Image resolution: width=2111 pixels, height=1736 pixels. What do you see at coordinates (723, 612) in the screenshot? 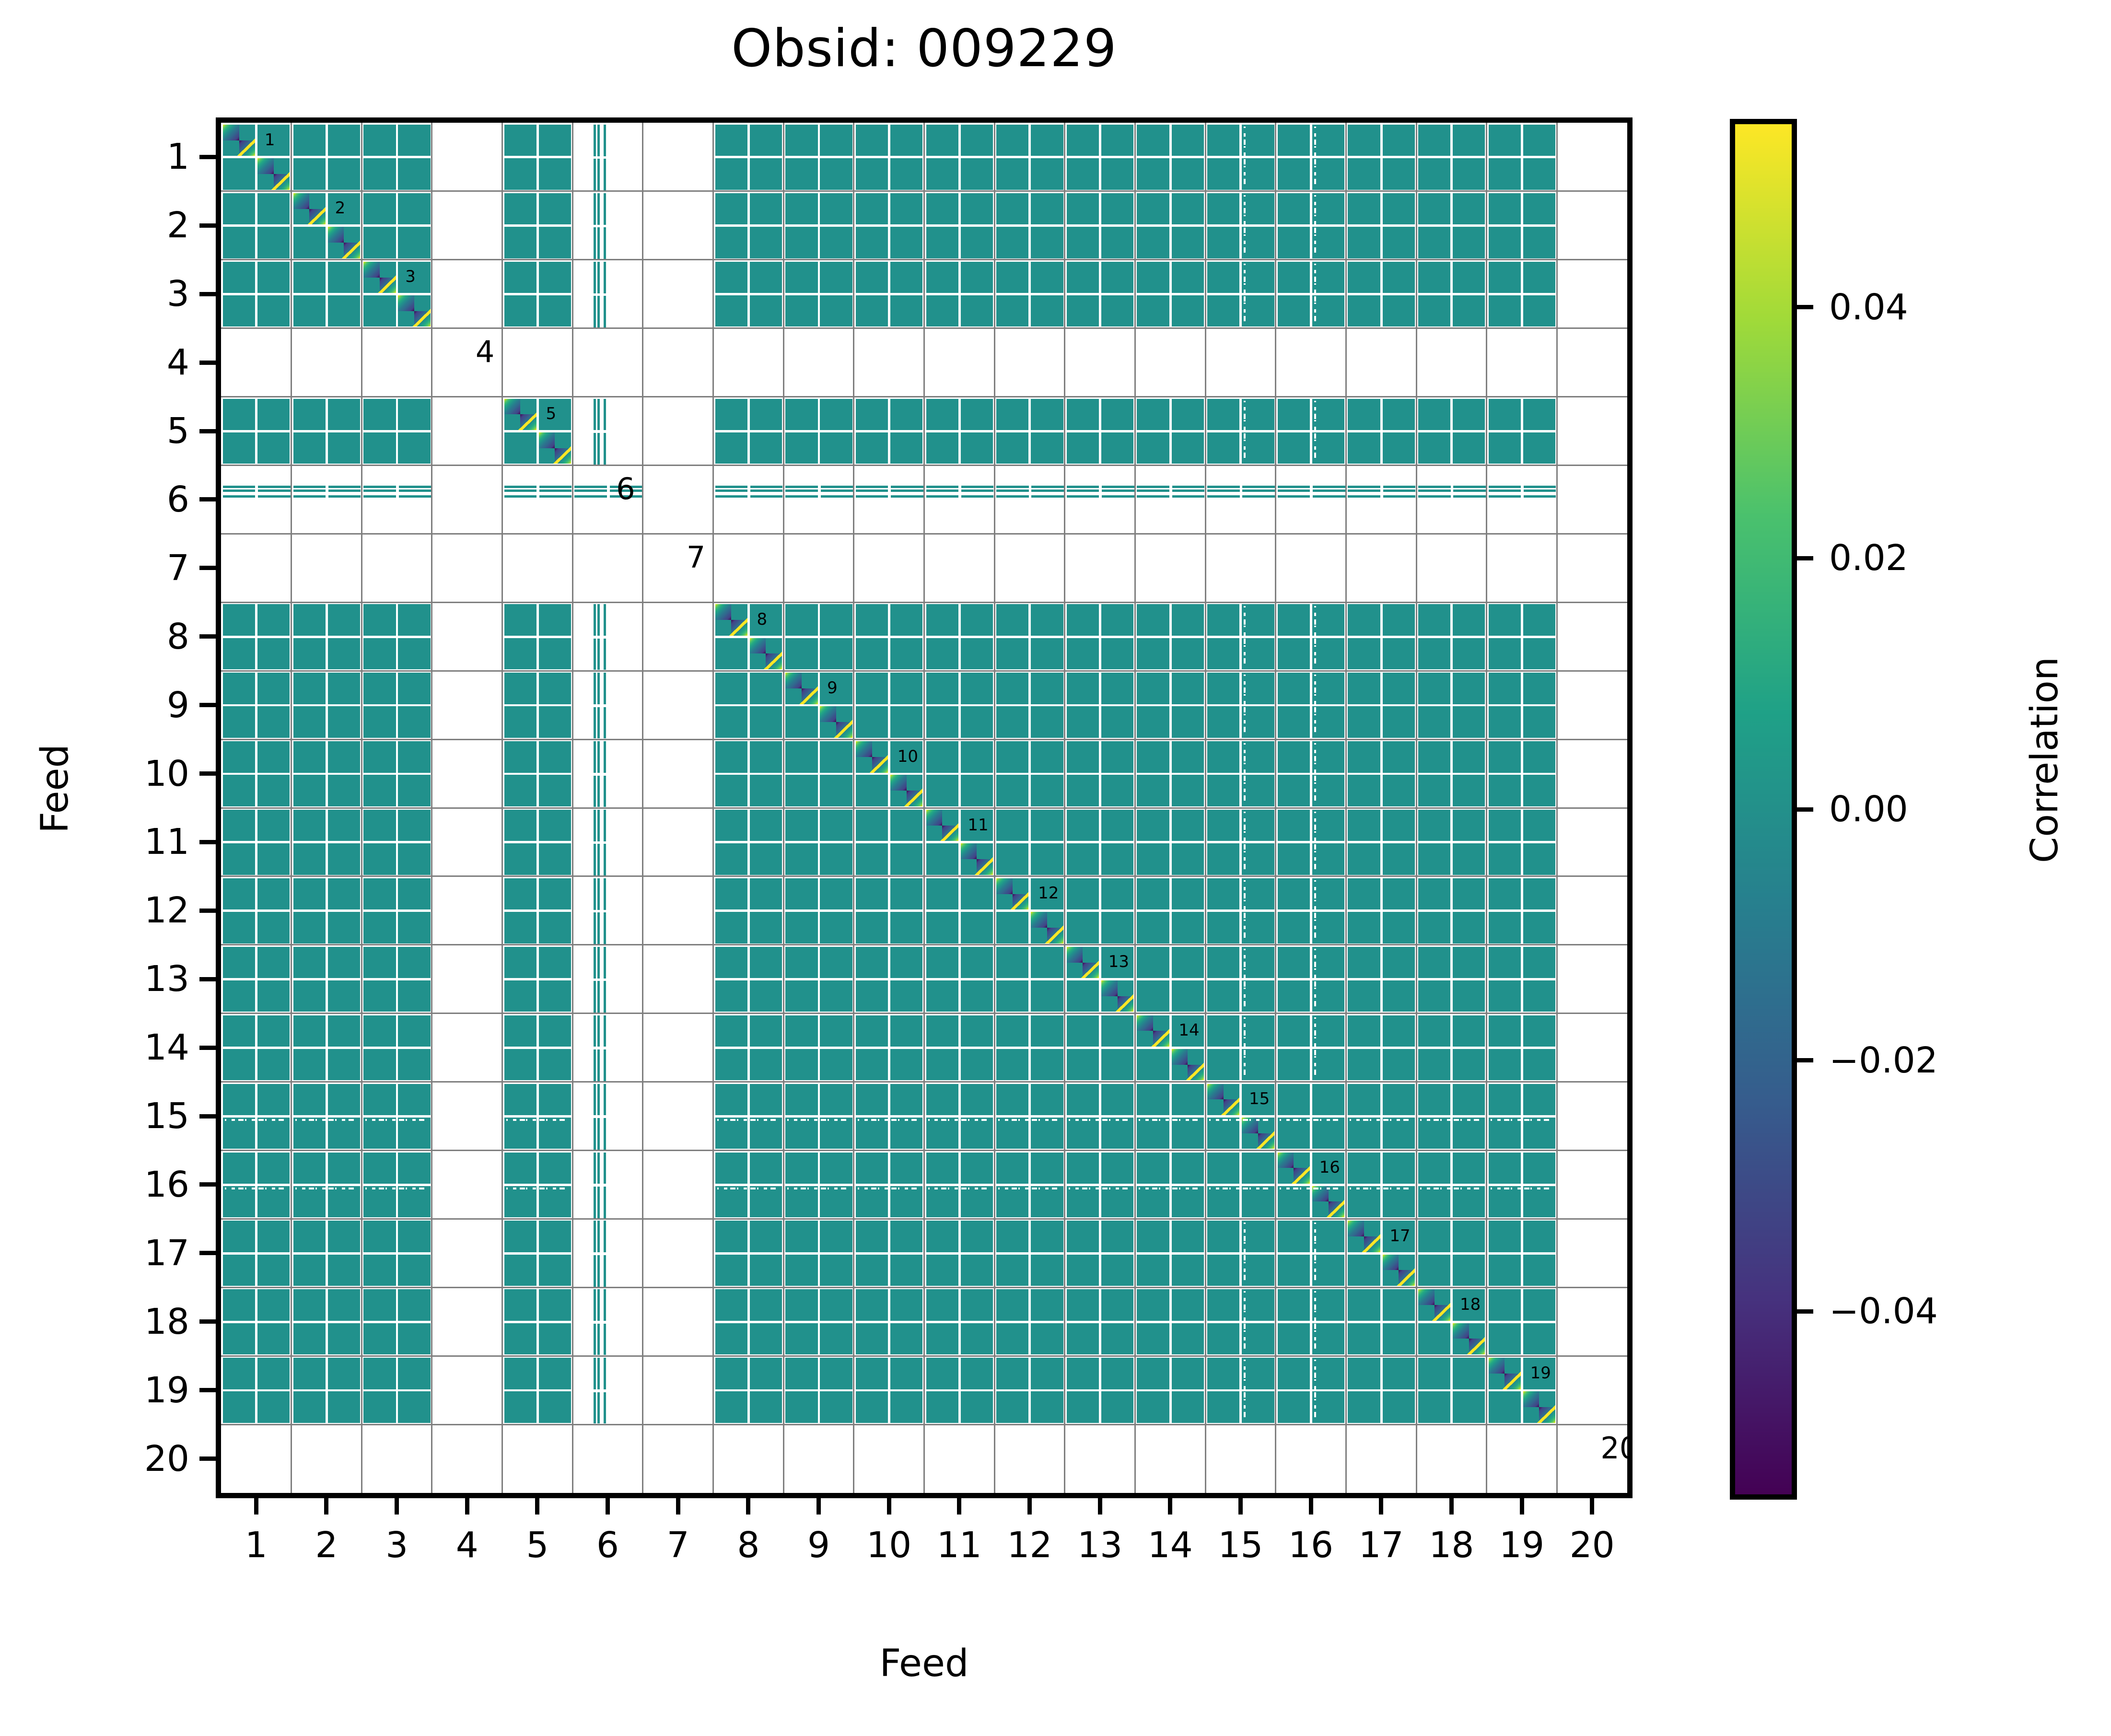
I see `diagonal-quadrant-tl` at bounding box center [723, 612].